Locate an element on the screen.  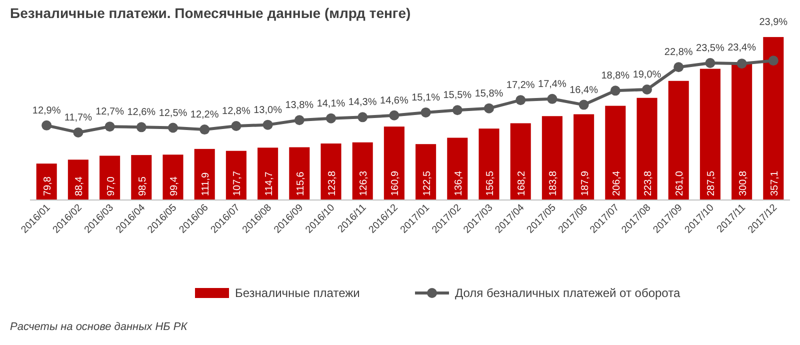
data-label: 15,5% is located at coordinates (457, 96).